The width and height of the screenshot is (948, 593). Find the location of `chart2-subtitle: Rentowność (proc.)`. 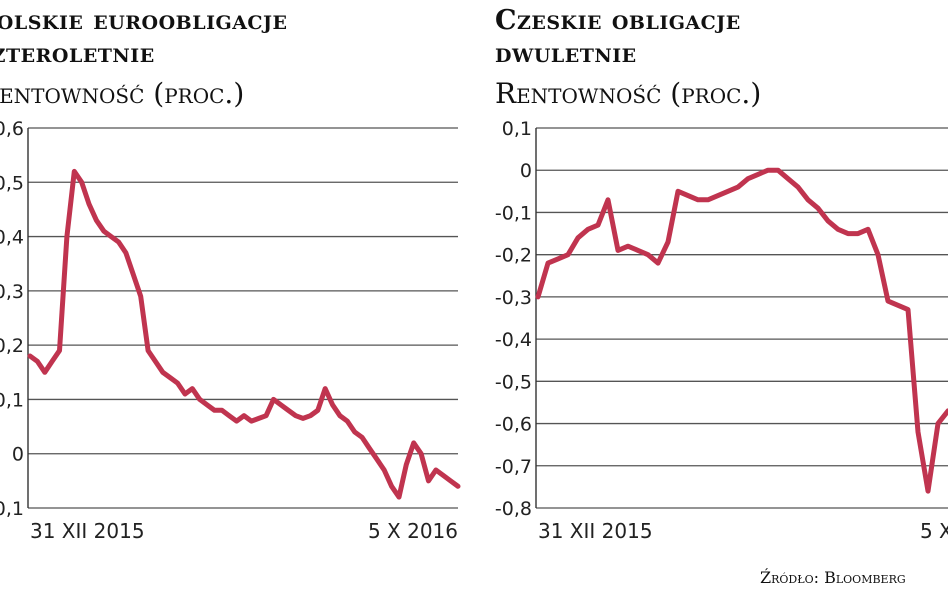

chart2-subtitle: Rentowność (proc.) is located at coordinates (628, 93).